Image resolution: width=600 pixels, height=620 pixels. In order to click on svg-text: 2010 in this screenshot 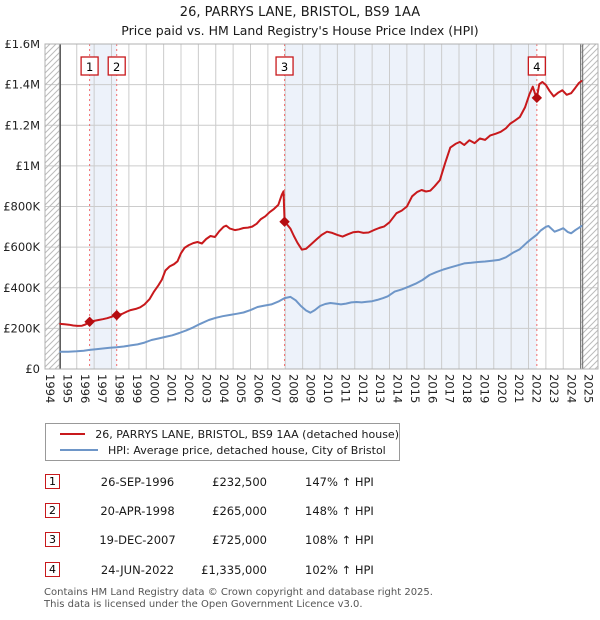, I will do `click(328, 388)`.